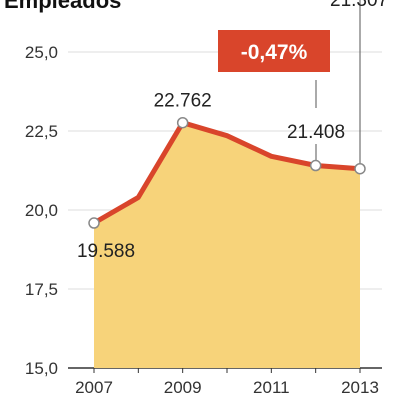  Describe the element at coordinates (315, 165) in the screenshot. I see `marker-2012` at that location.